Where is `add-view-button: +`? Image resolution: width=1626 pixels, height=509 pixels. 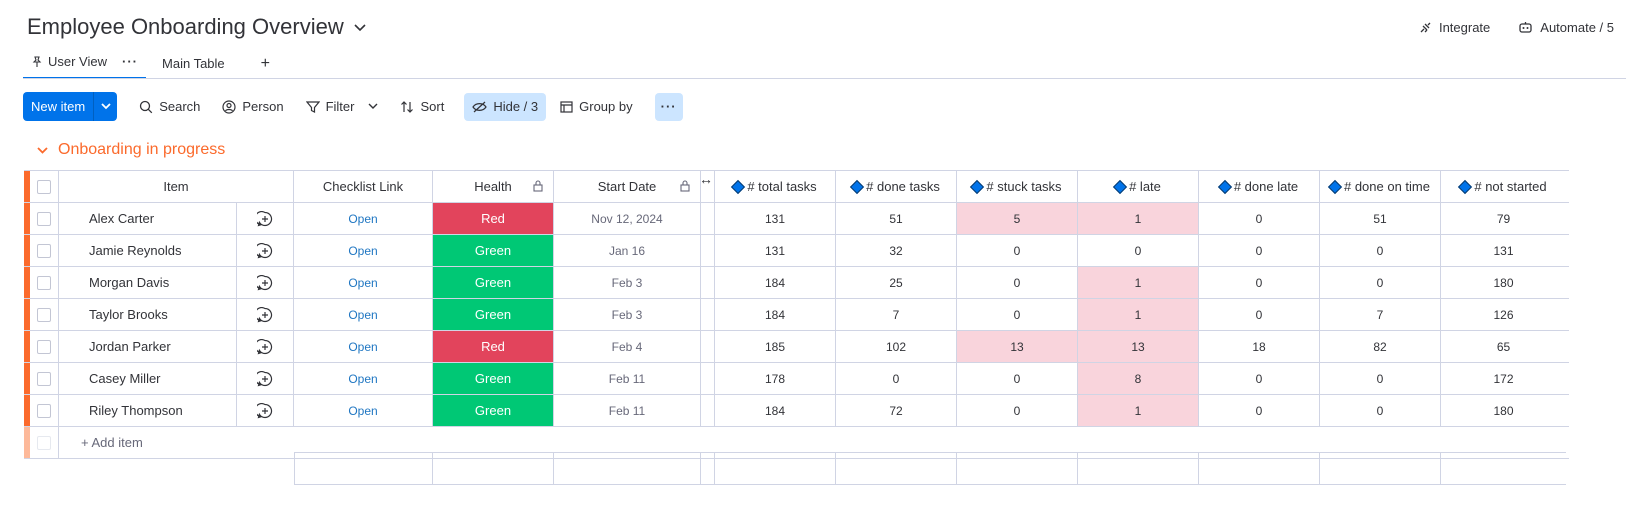
add-view-button: + is located at coordinates (265, 65).